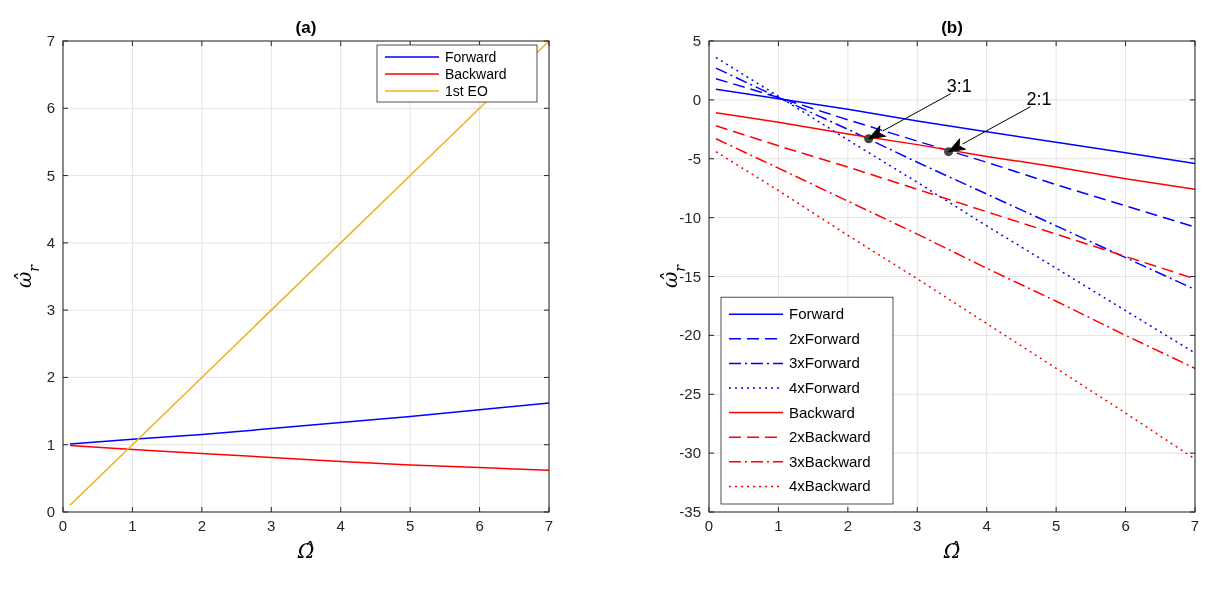 The width and height of the screenshot is (1208, 595). I want to click on y-tick-label: -20, so click(690, 335).